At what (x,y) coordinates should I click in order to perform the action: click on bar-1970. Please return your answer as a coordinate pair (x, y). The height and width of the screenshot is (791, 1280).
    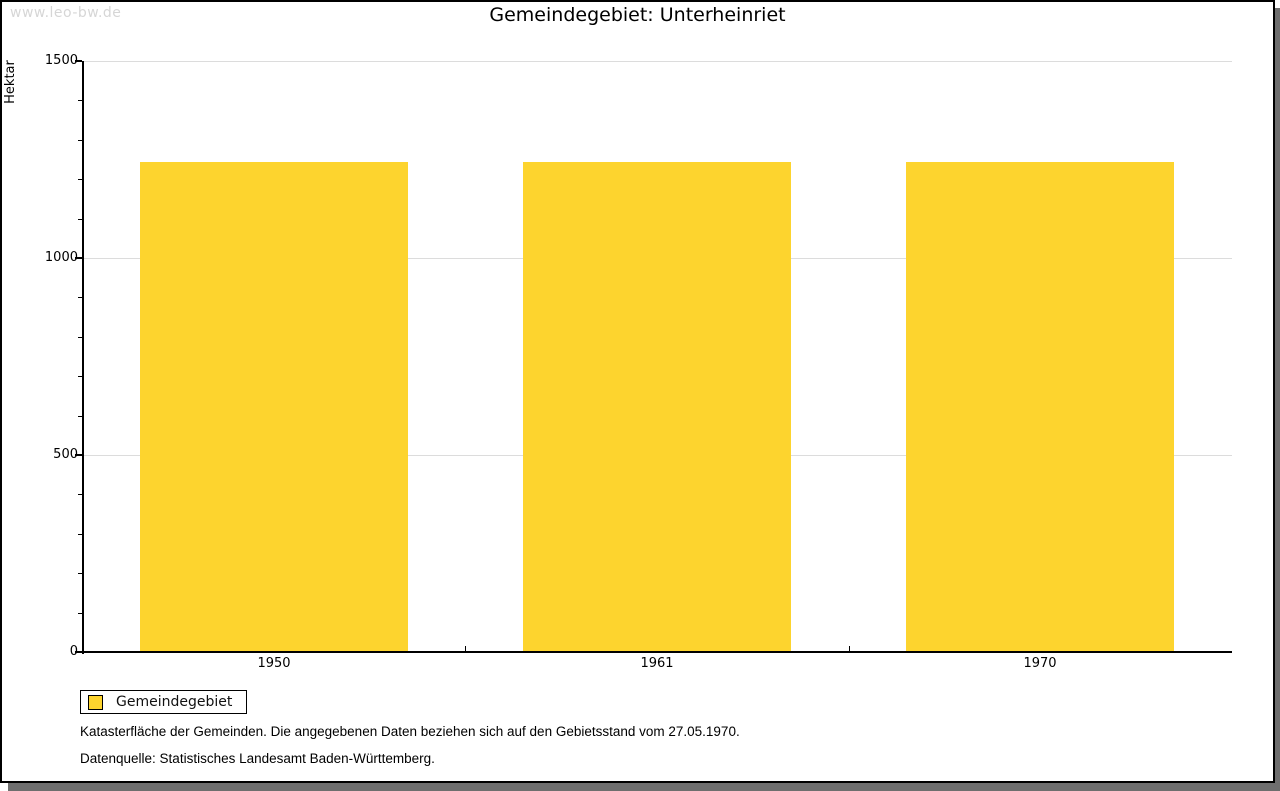
    Looking at the image, I should click on (1040, 406).